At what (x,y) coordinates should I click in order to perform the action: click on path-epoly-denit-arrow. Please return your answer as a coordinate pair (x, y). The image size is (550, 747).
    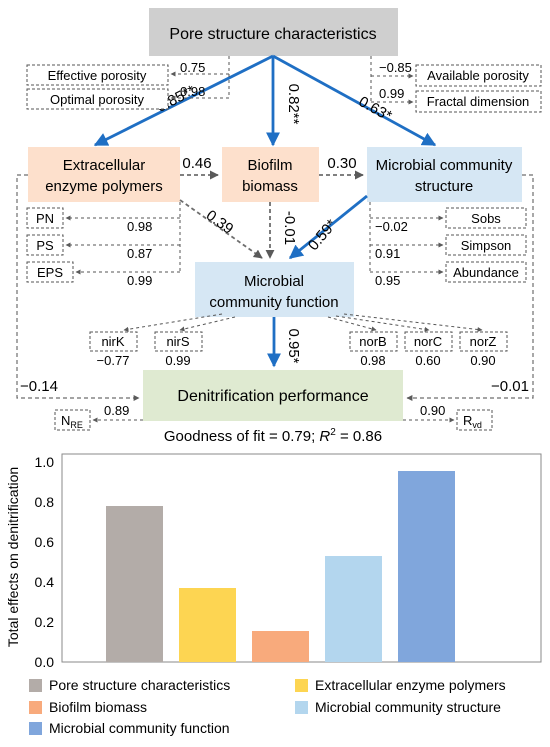
    Looking at the image, I should click on (78, 287).